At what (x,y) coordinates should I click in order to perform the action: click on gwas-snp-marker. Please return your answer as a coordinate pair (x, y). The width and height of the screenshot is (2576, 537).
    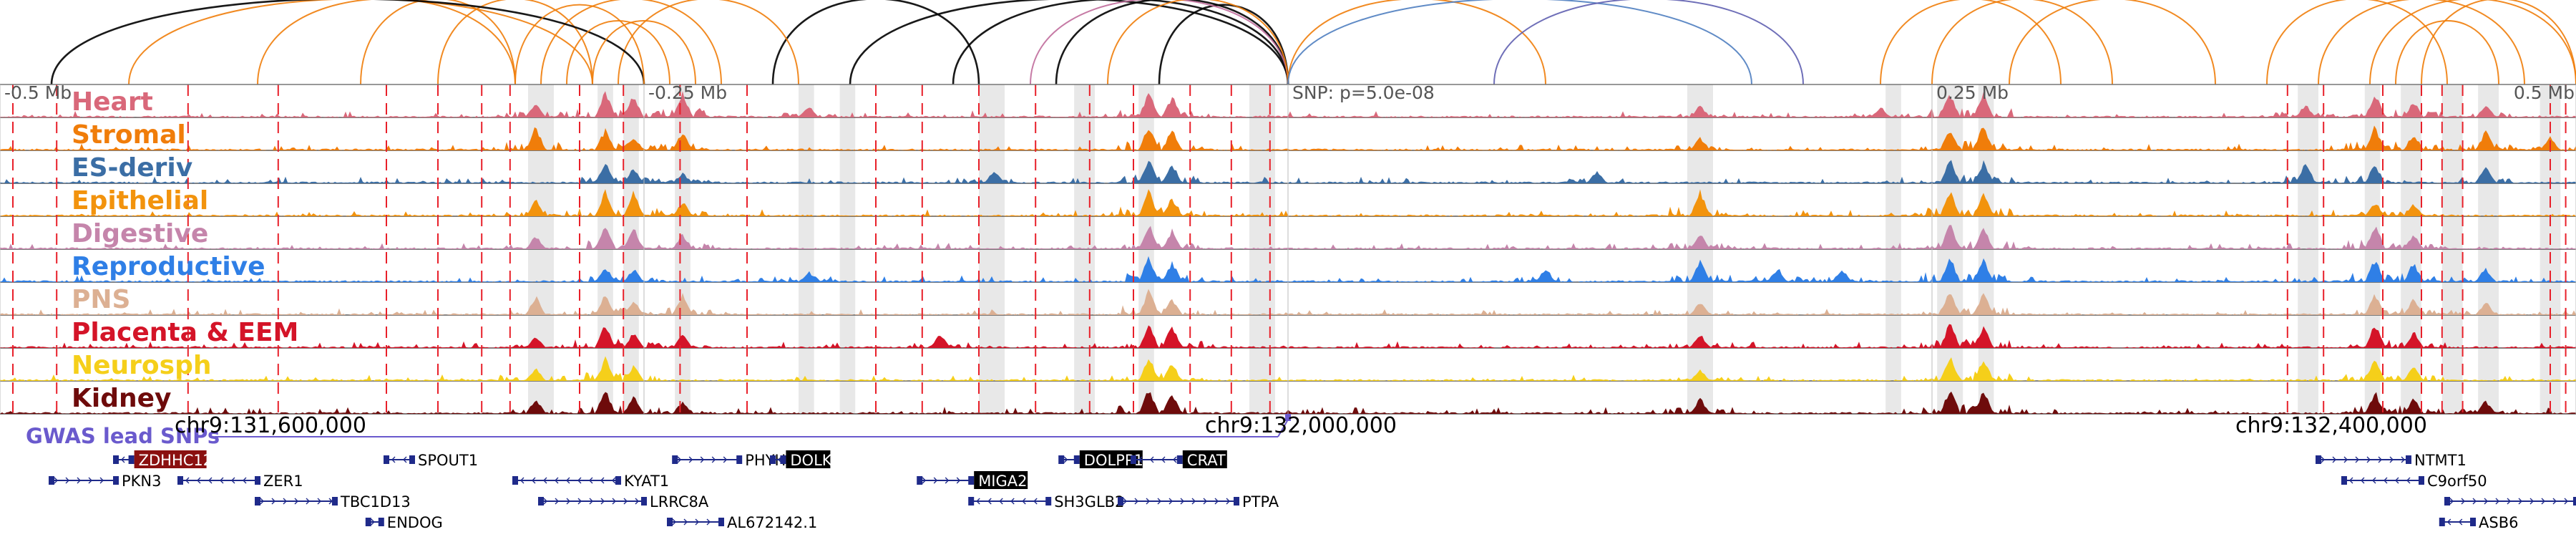
    Looking at the image, I should click on (1288, 417).